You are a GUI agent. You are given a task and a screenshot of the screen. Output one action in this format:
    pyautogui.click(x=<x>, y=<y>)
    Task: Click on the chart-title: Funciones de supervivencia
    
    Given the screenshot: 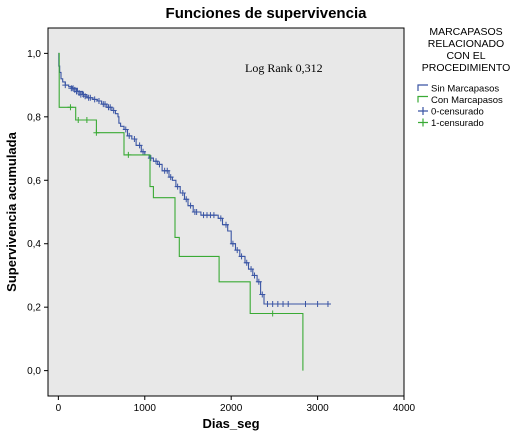 What is the action you would take?
    pyautogui.click(x=267, y=13)
    